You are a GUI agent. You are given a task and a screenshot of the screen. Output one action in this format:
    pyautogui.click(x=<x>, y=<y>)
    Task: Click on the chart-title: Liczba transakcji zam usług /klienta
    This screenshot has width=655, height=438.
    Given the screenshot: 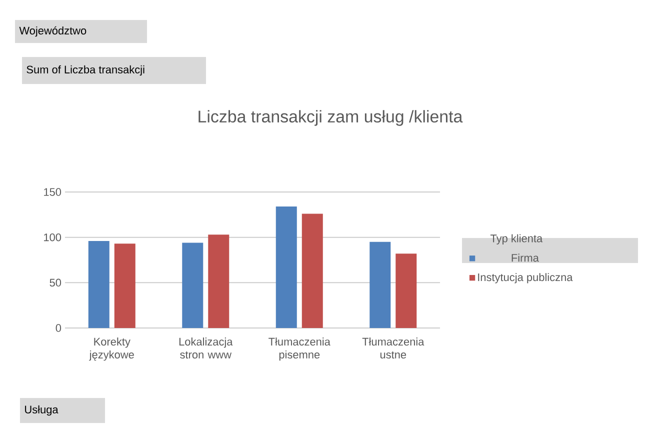 What is the action you would take?
    pyautogui.click(x=330, y=118)
    